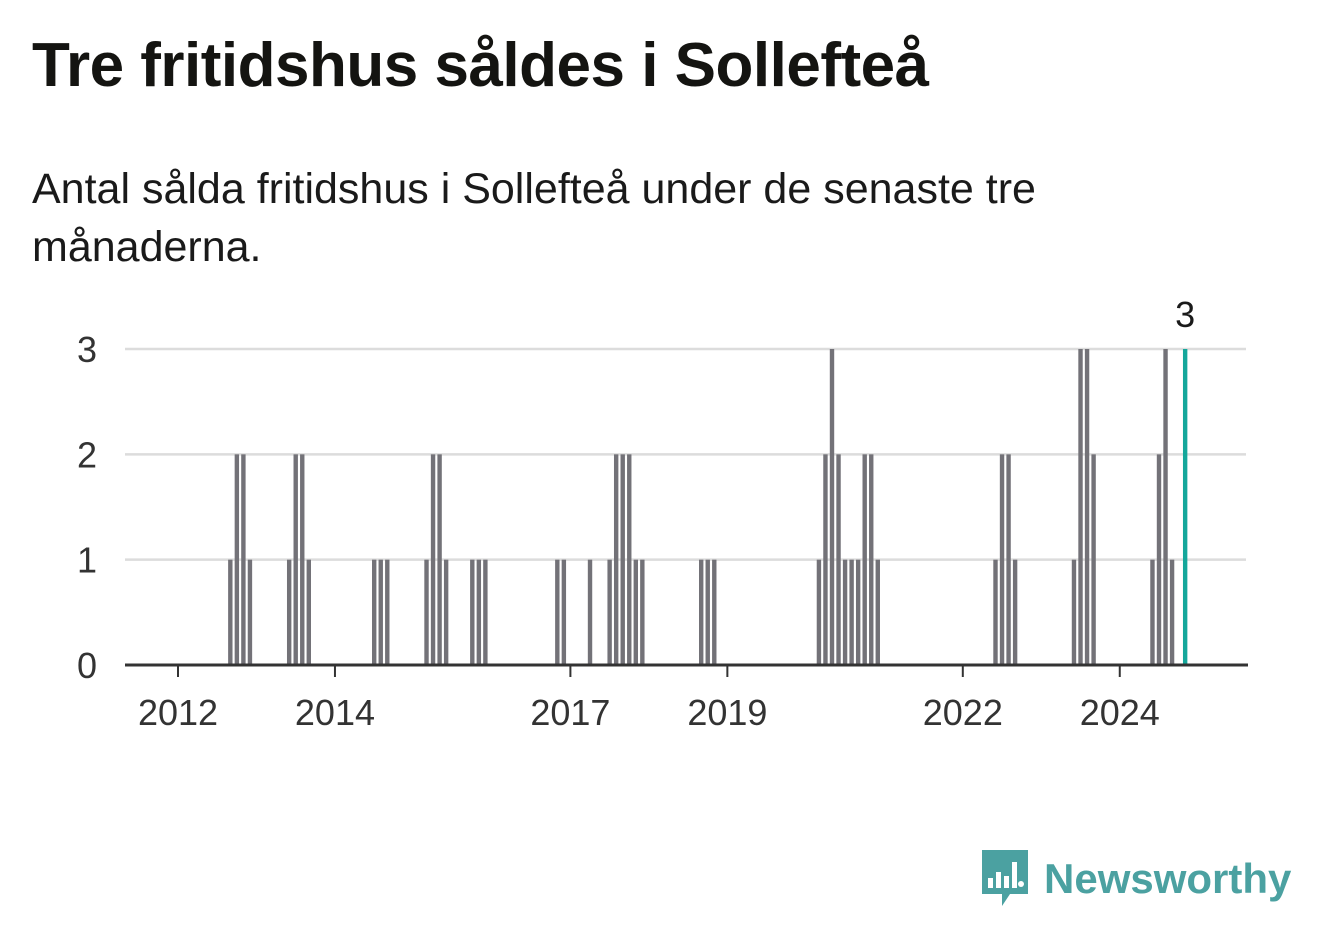 Image resolution: width=1322 pixels, height=939 pixels. I want to click on y-tick-label: 2, so click(87, 454).